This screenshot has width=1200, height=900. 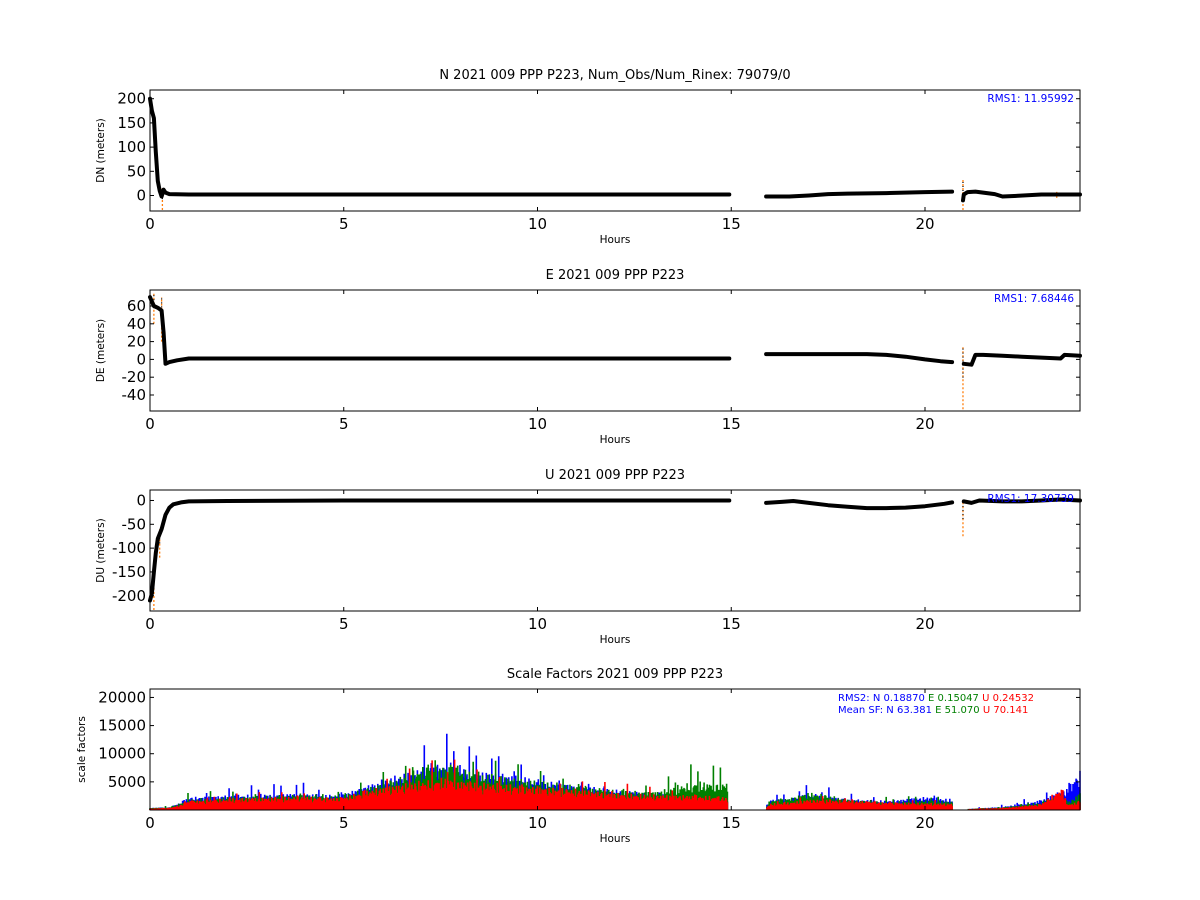 I want to click on mean-sf-part-2: 63.381, so click(x=914, y=710).